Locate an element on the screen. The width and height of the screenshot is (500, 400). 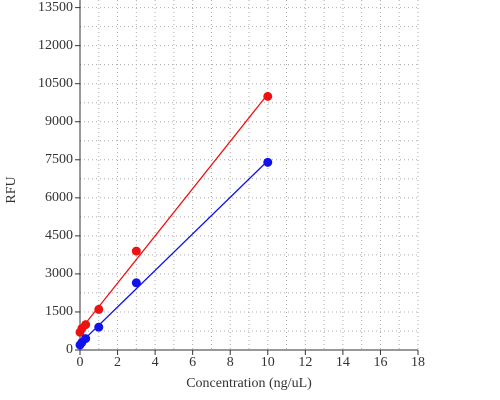
x-tick-label: 18 is located at coordinates (418, 362).